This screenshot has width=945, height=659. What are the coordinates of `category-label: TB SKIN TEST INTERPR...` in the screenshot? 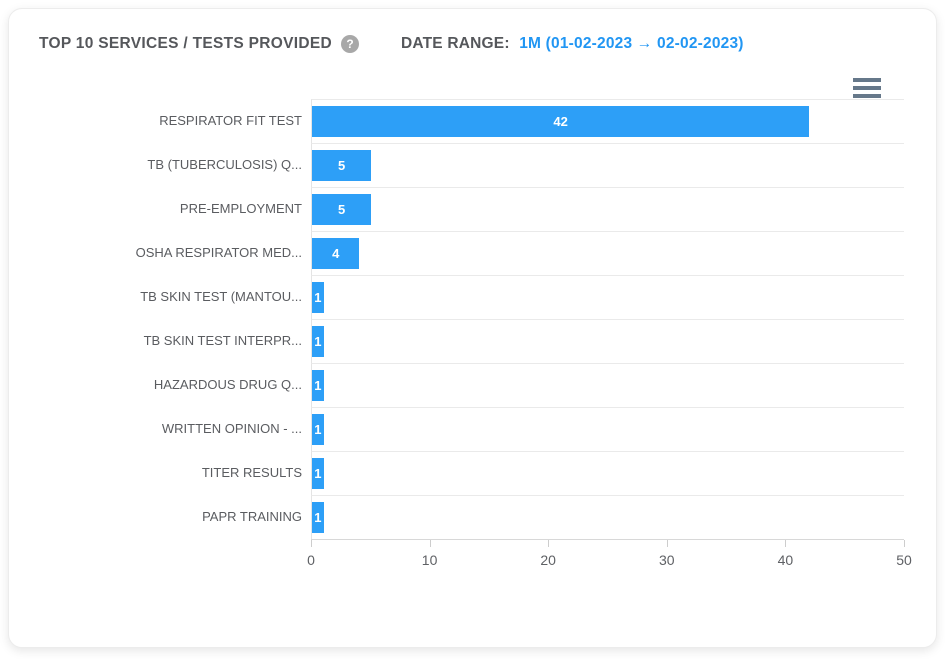 It's located at (222, 340).